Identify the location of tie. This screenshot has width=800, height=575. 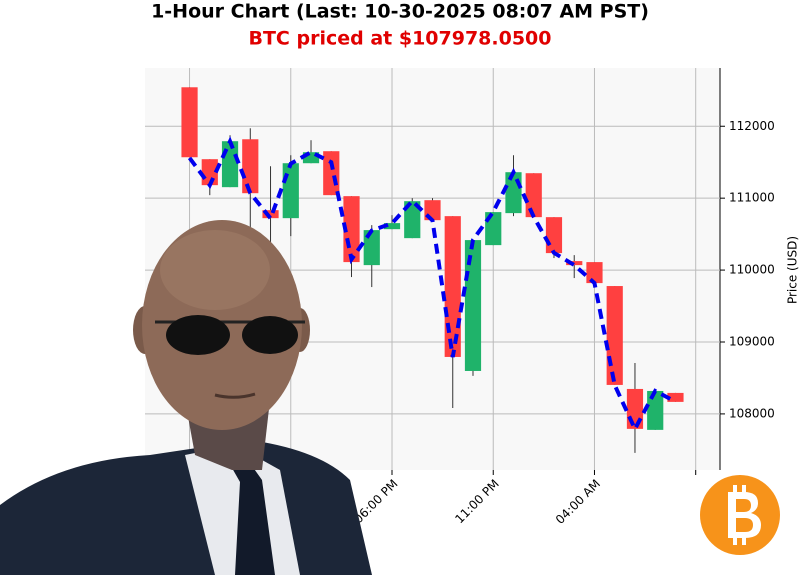
(253, 520).